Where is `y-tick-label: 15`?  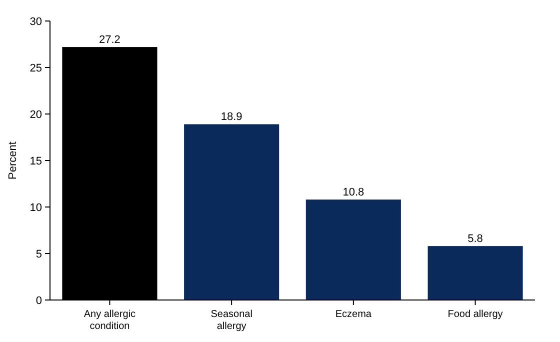 y-tick-label: 15 is located at coordinates (36, 161).